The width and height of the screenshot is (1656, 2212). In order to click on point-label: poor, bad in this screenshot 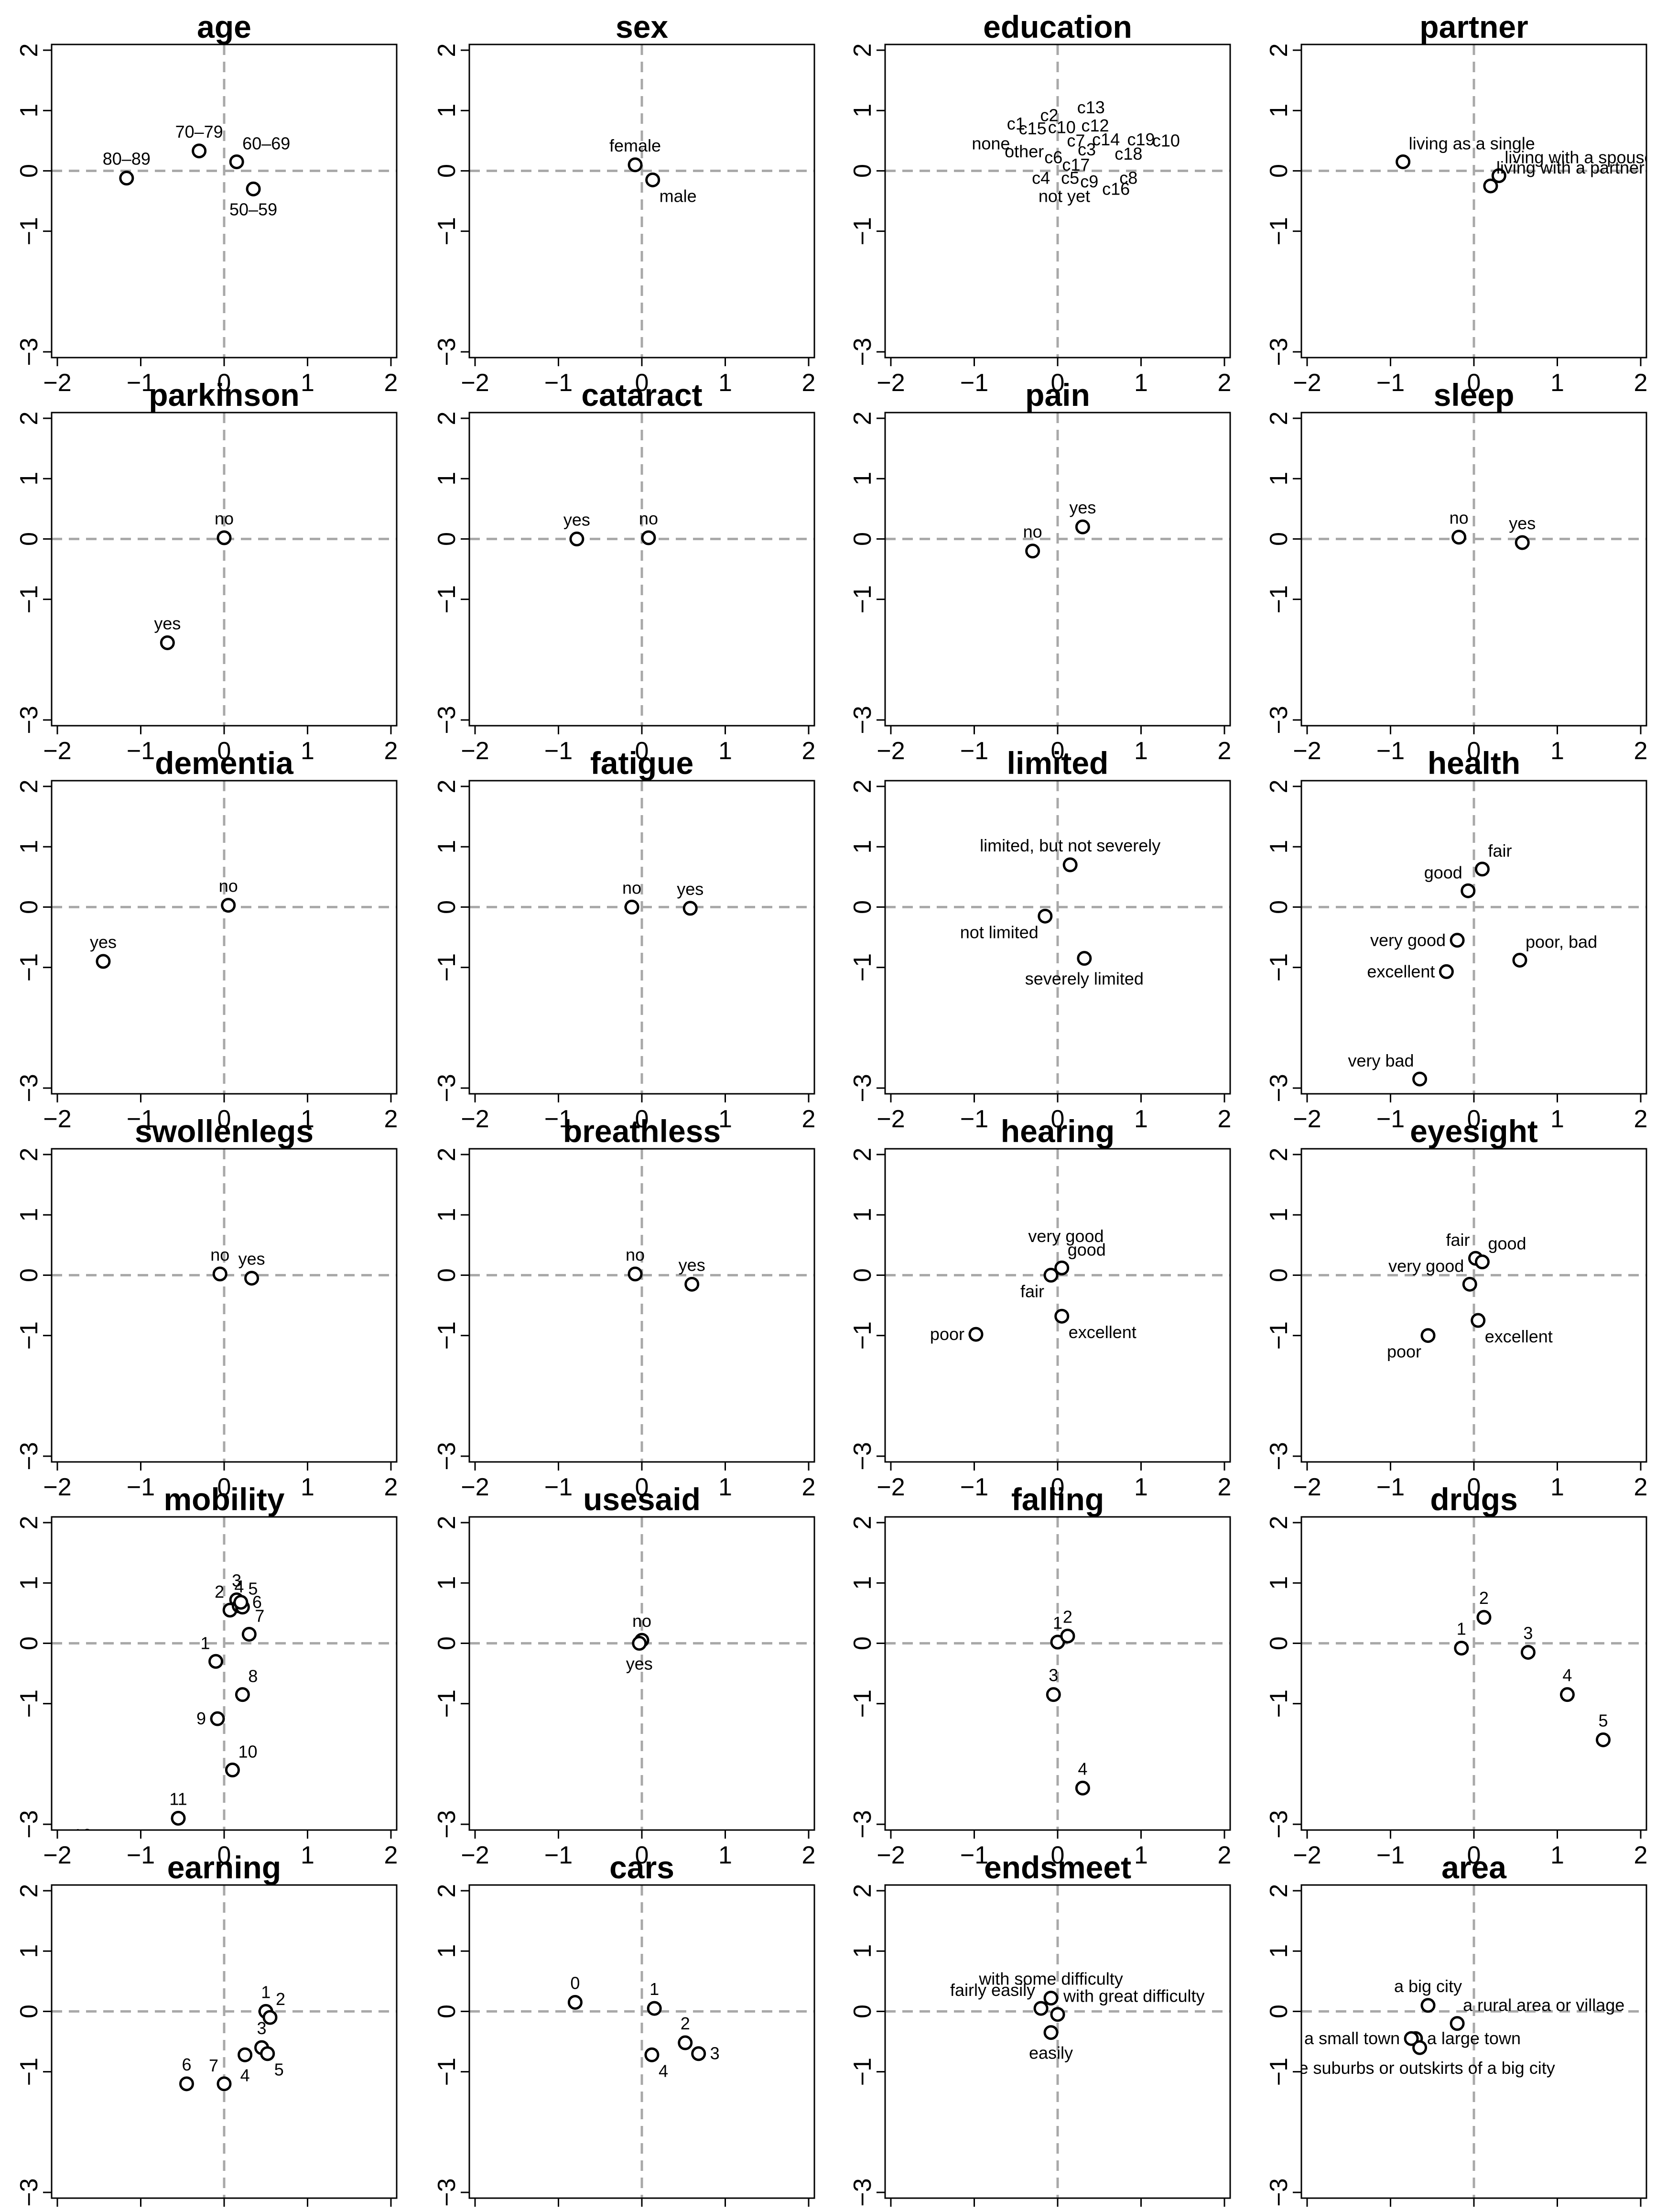, I will do `click(1561, 941)`.